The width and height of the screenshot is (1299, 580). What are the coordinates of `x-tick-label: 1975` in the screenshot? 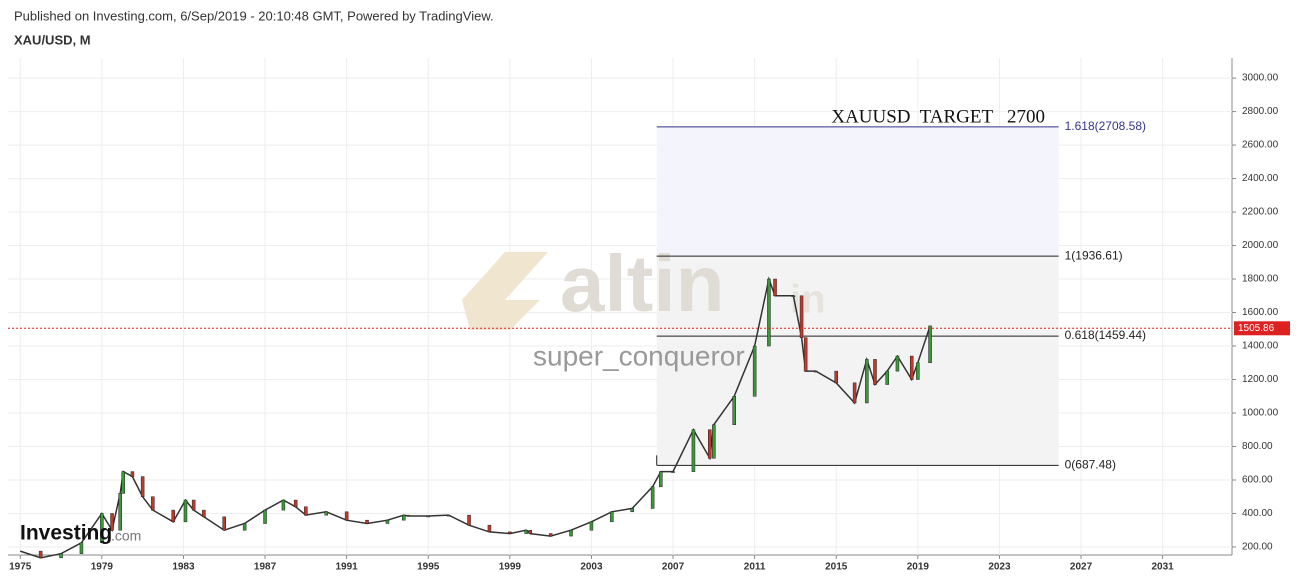 It's located at (20, 567).